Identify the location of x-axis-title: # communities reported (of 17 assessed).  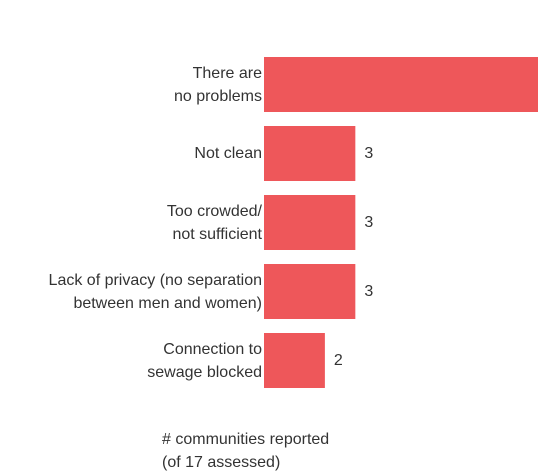
(245, 451).